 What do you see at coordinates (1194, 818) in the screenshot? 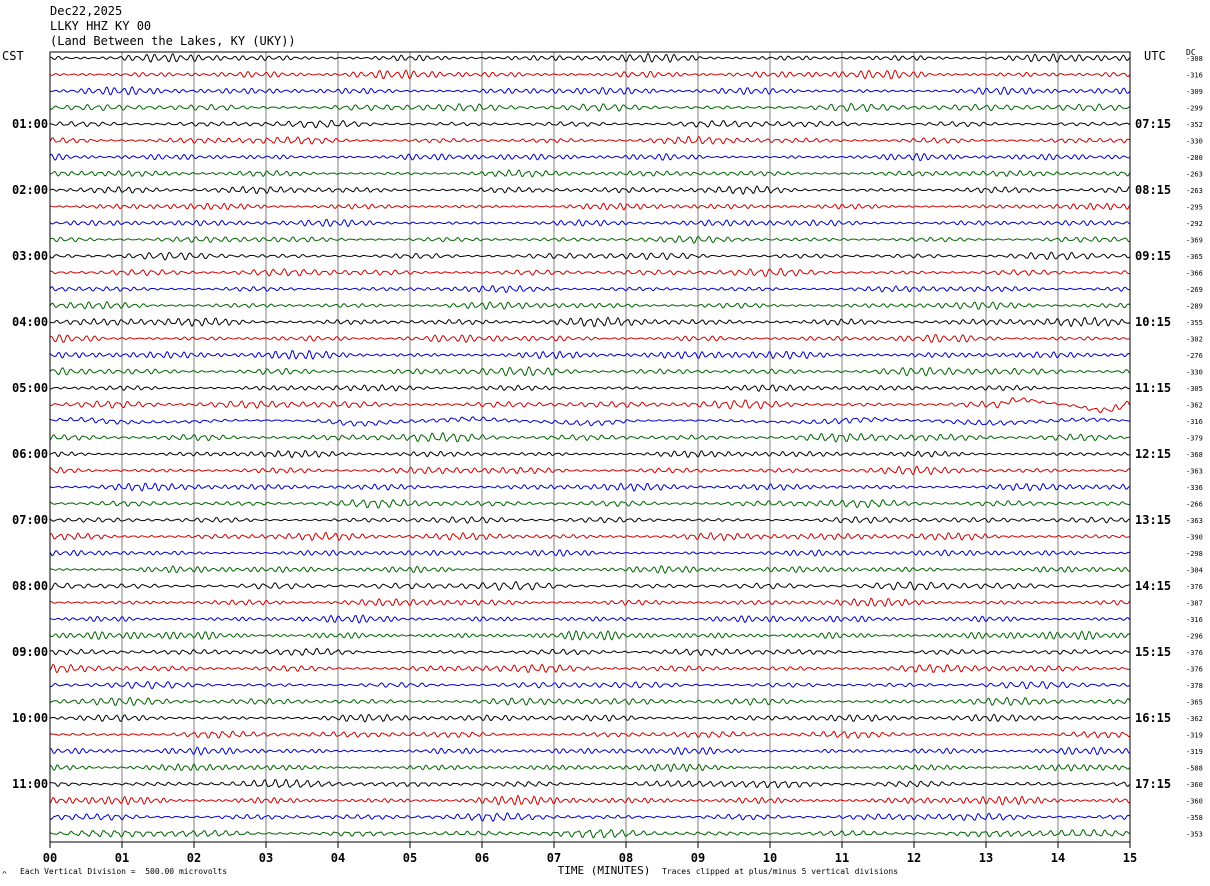
I see `dc-offset-47: -358` at bounding box center [1194, 818].